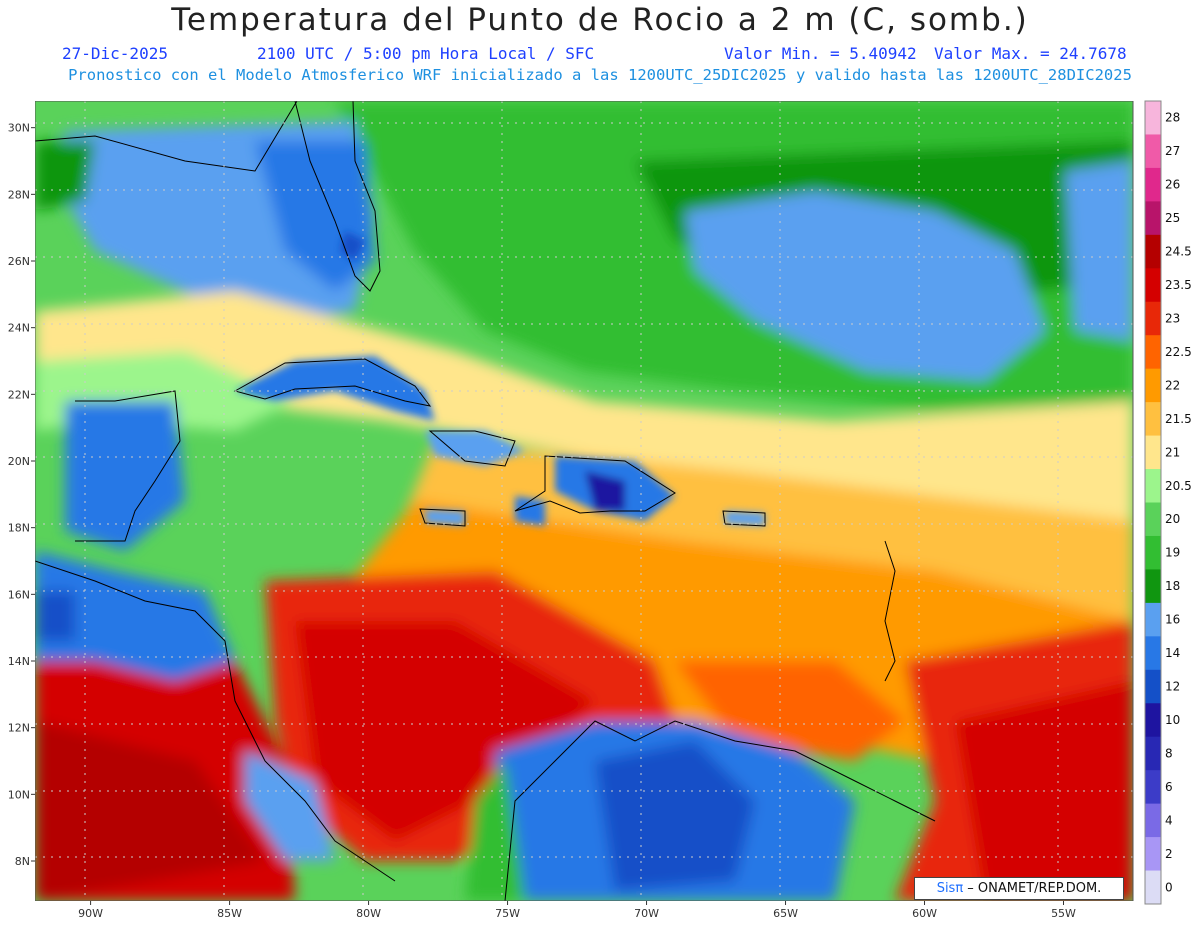 This screenshot has width=1200, height=927. Describe the element at coordinates (90, 913) in the screenshot. I see `lon-tick-label: 90W` at that location.